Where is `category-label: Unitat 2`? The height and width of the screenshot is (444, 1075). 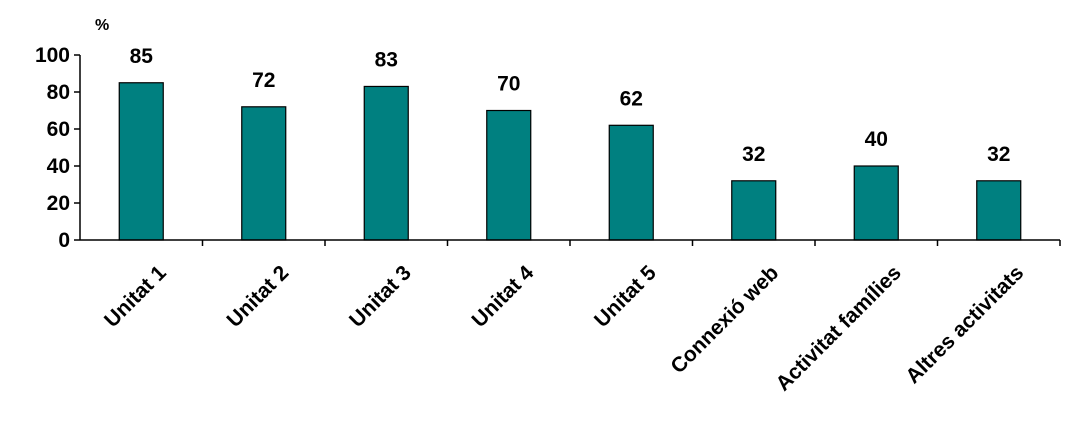
category-label: Unitat 2 is located at coordinates (258, 296).